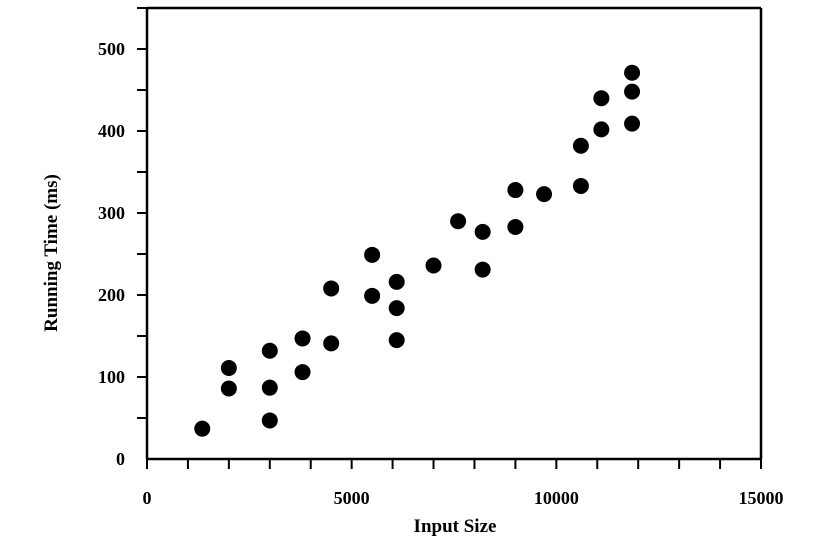 This screenshot has width=818, height=548. I want to click on y-tick-label: 400, so click(111, 131).